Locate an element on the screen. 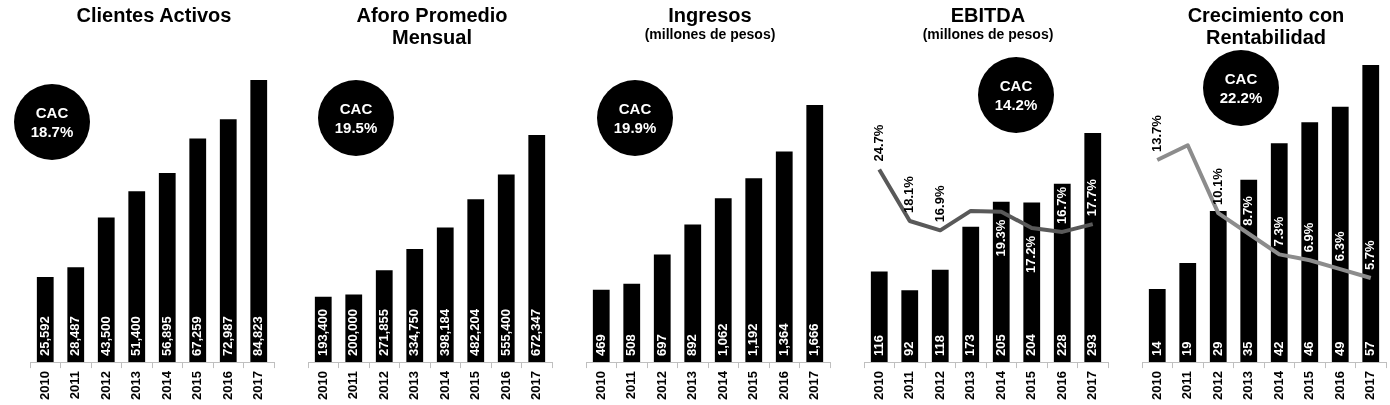 The image size is (1390, 405). annotation: CAC 22.2% is located at coordinates (1241, 88).